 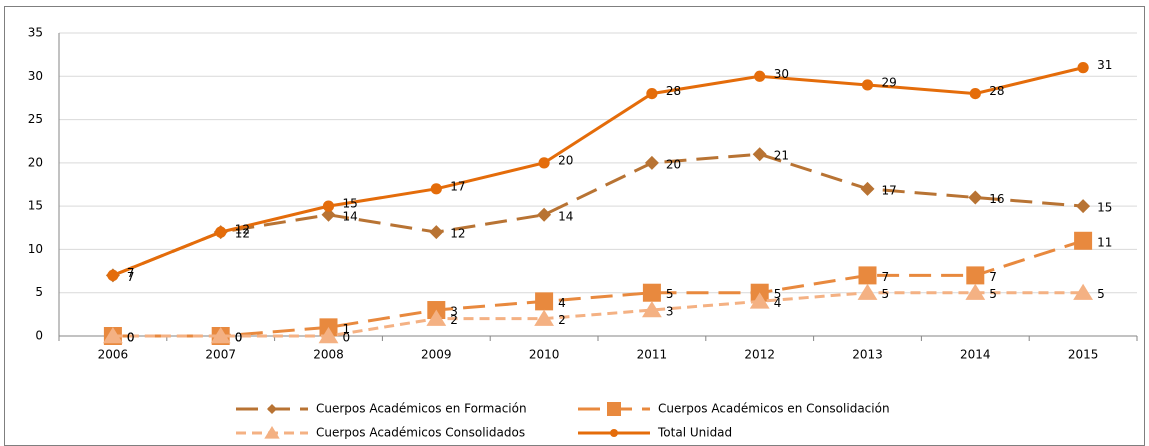 I want to click on y-tick-label: 5, so click(x=39, y=292).